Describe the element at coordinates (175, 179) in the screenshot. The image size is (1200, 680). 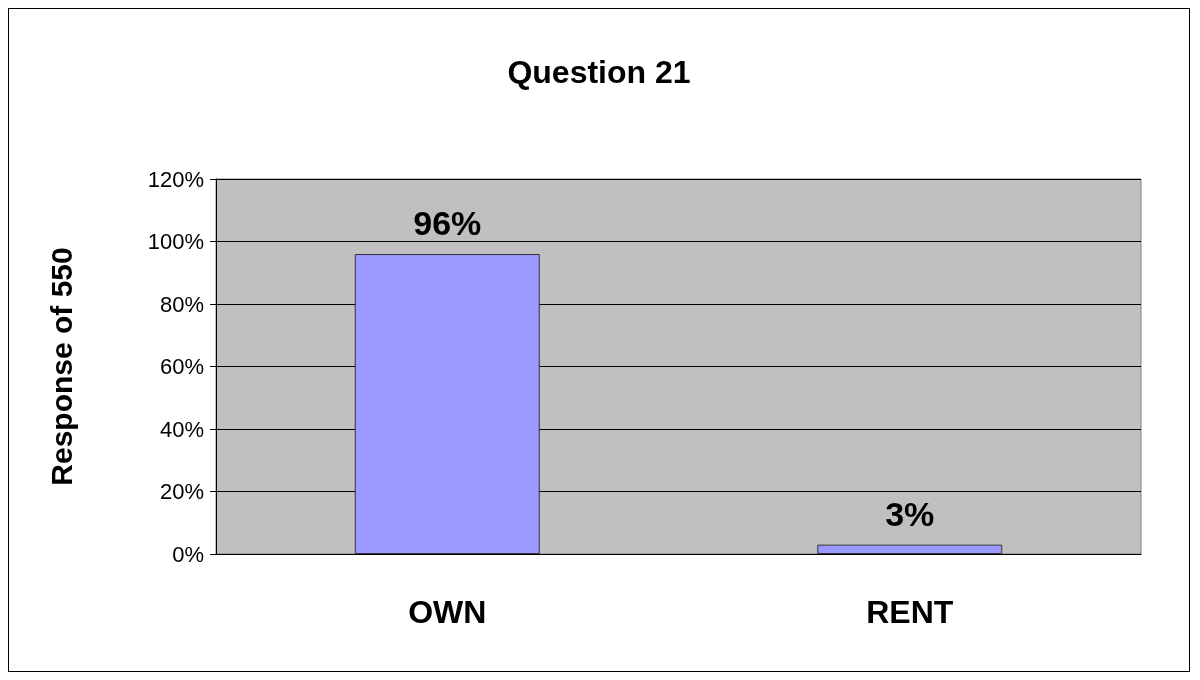
I see `y-tick-label: 120%` at that location.